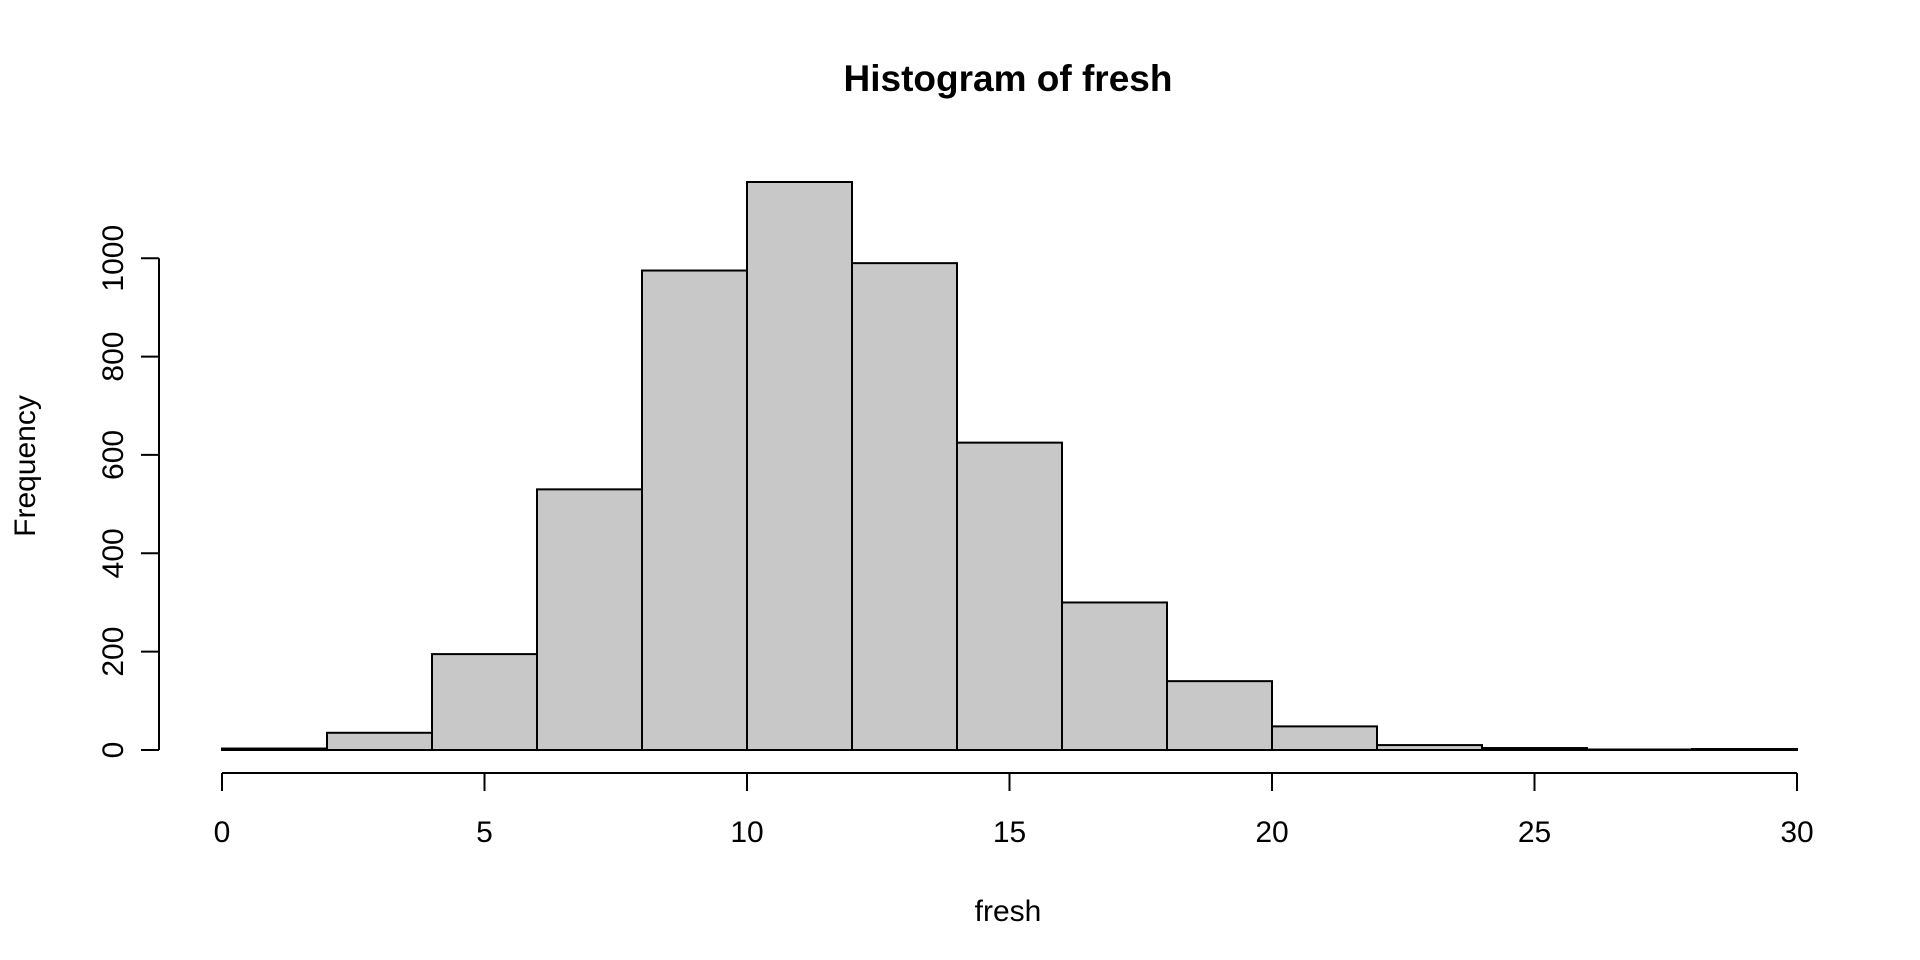 The width and height of the screenshot is (1920, 960). Describe the element at coordinates (1796, 832) in the screenshot. I see `x-tick-label: 30` at that location.